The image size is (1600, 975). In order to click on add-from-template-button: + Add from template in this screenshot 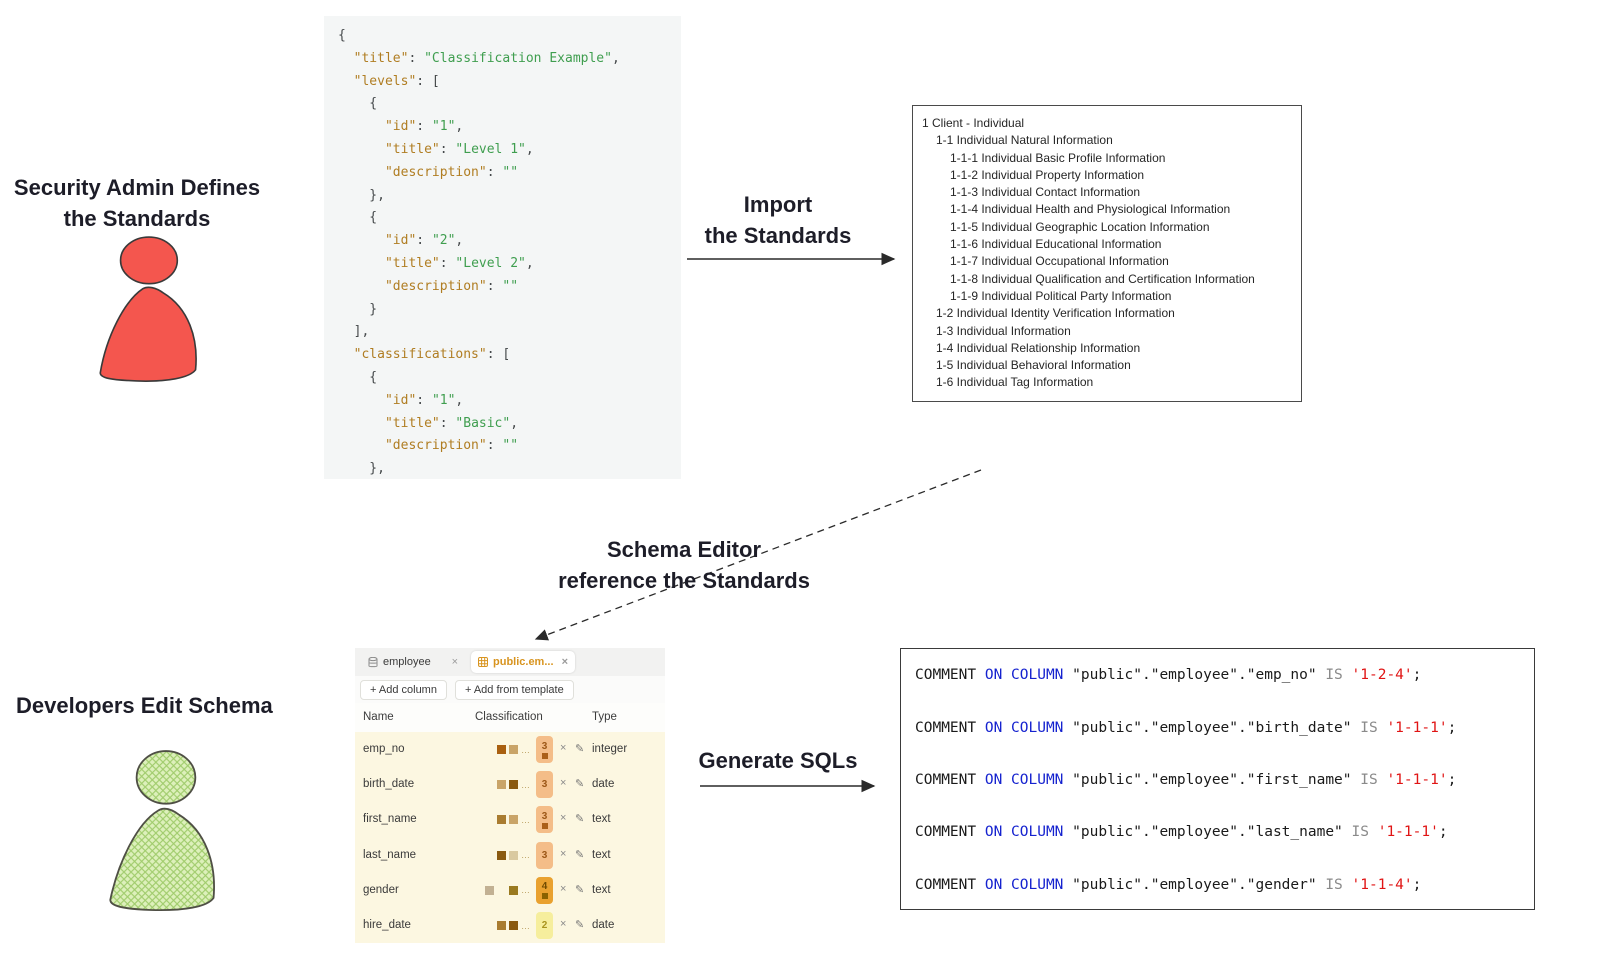, I will do `click(514, 689)`.